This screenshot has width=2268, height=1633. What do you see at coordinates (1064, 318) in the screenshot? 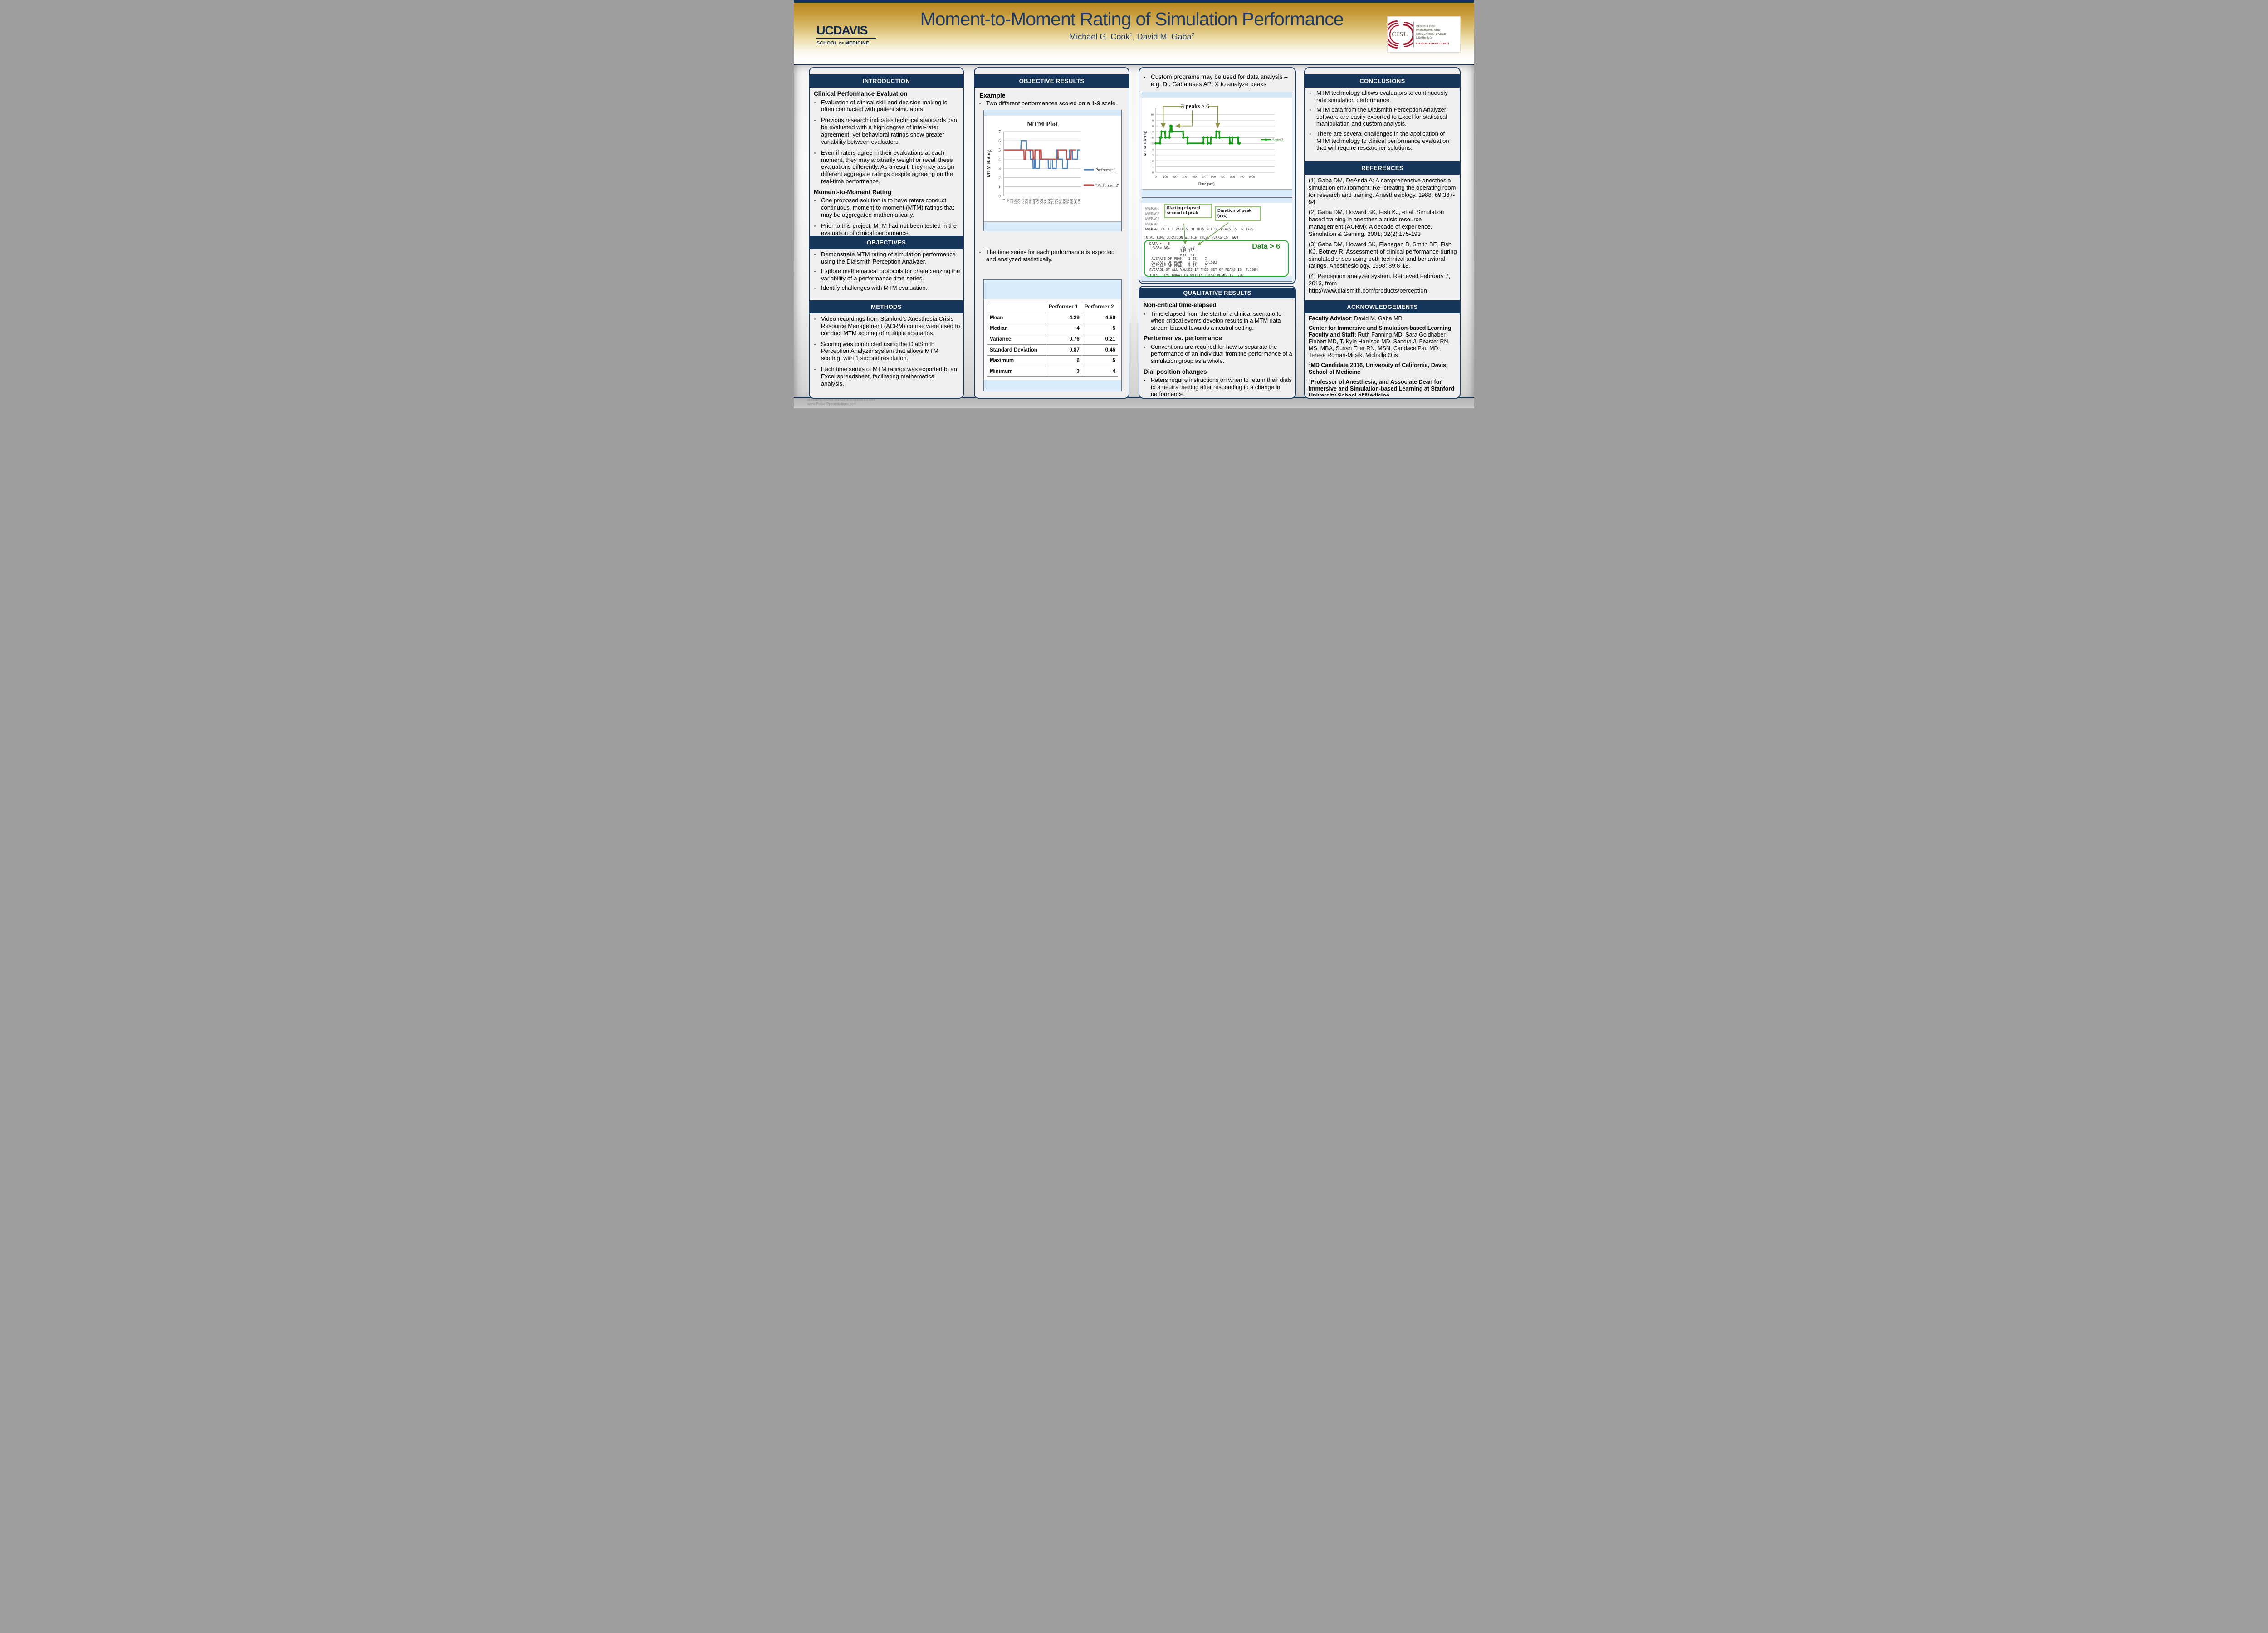
I see `table-value-cell: 4.29` at bounding box center [1064, 318].